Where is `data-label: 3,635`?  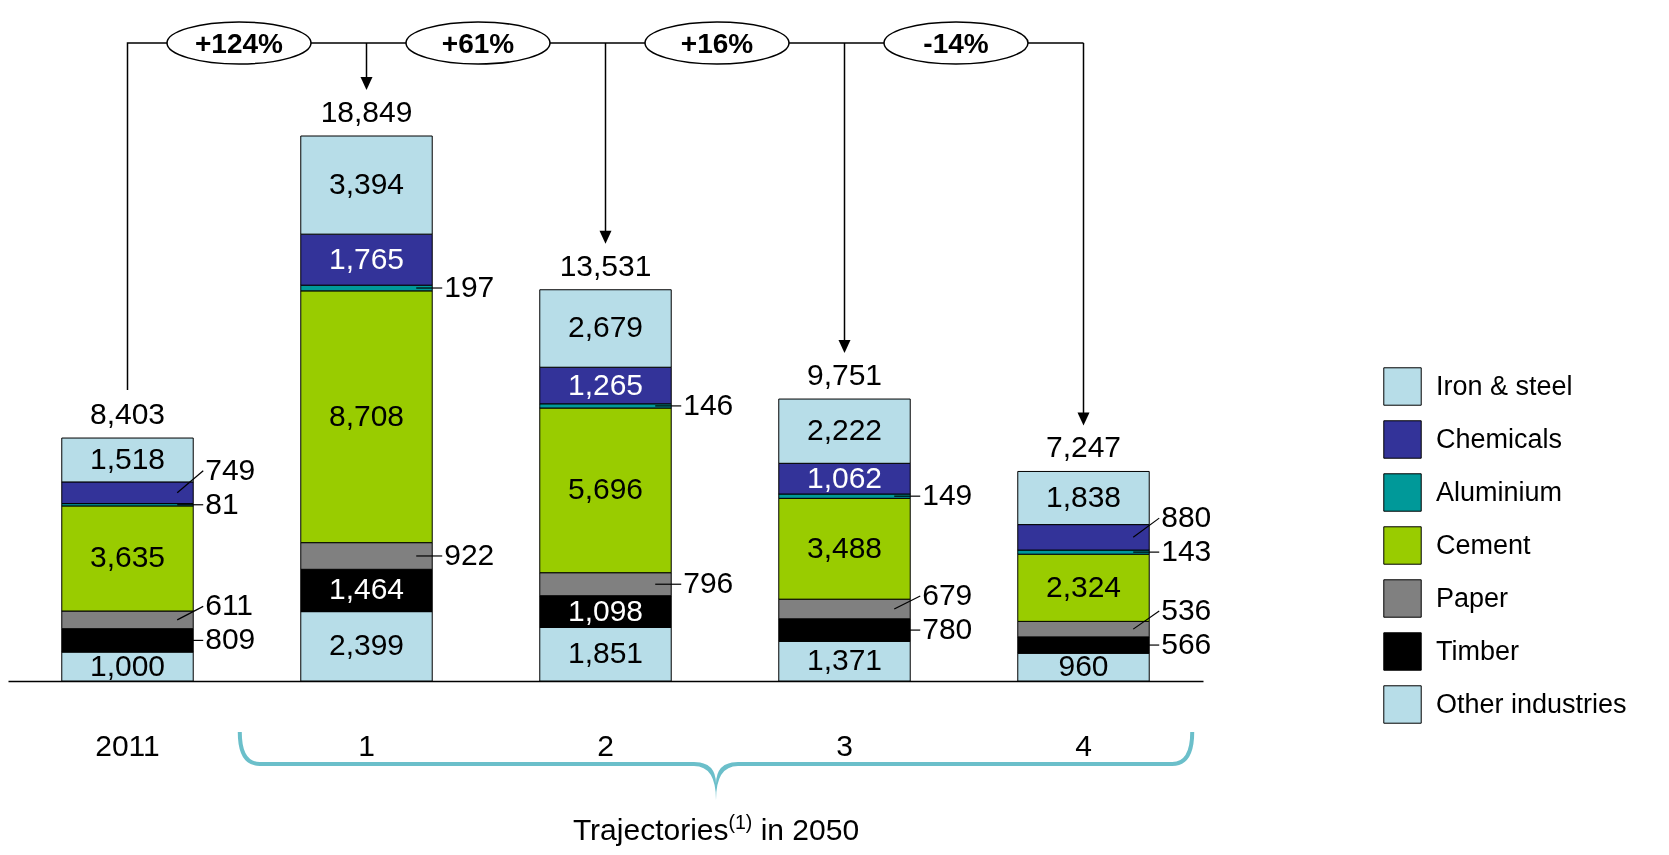
data-label: 3,635 is located at coordinates (127, 557).